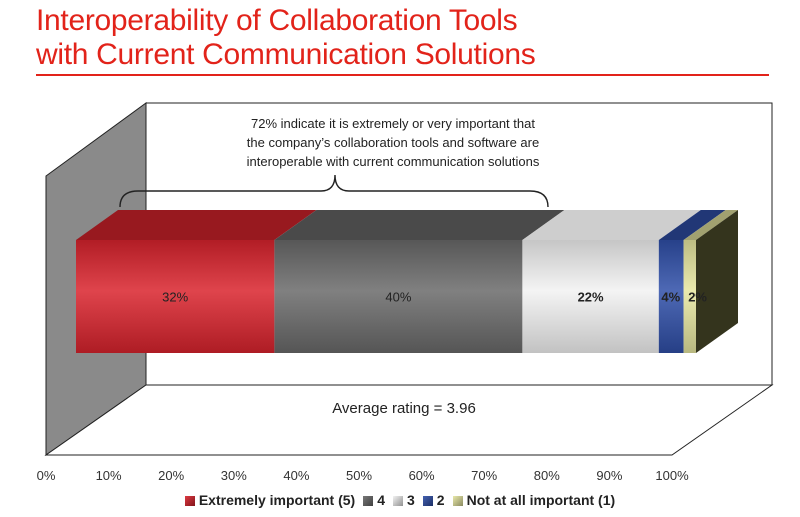 This screenshot has height=517, width=800. I want to click on legend-label: 3, so click(411, 500).